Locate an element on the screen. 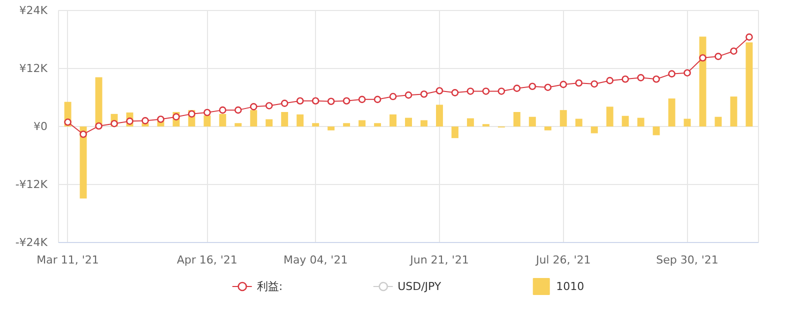 Image resolution: width=794 pixels, height=336 pixels. legend-label: 利益: is located at coordinates (269, 286).